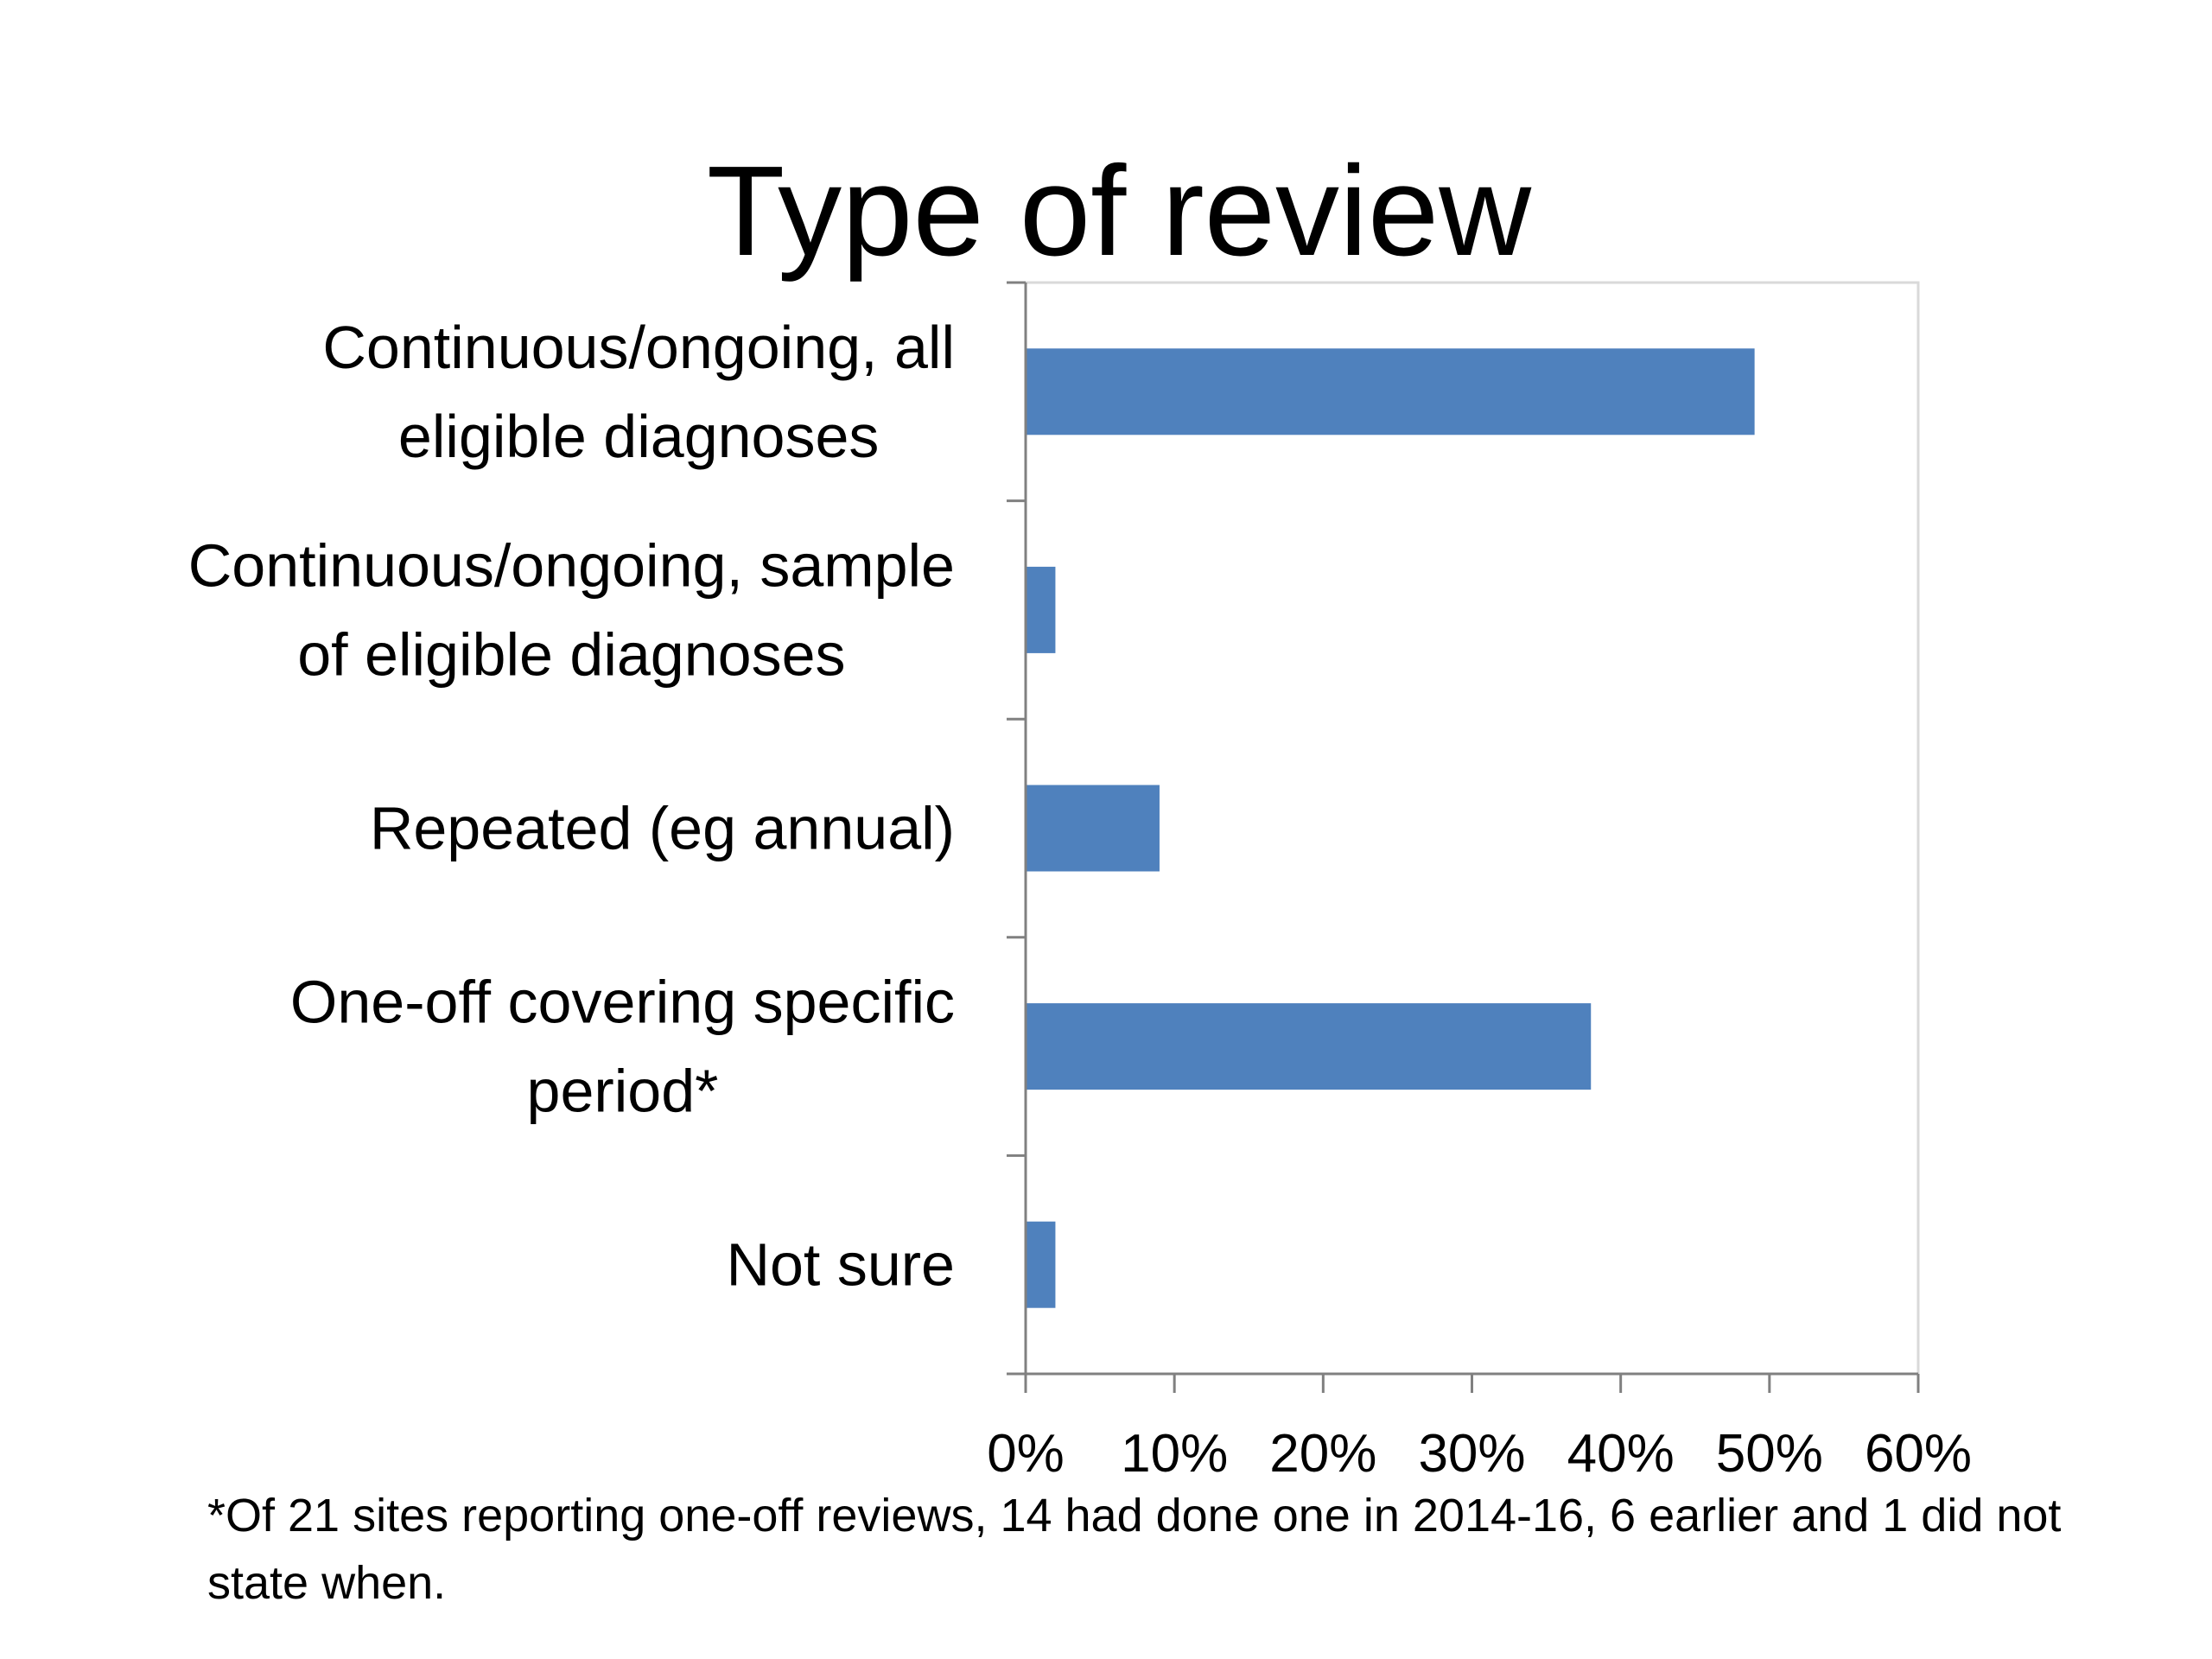 The width and height of the screenshot is (2212, 1659). What do you see at coordinates (571, 565) in the screenshot?
I see `category-label-line: Continuous/ongoing, sample` at bounding box center [571, 565].